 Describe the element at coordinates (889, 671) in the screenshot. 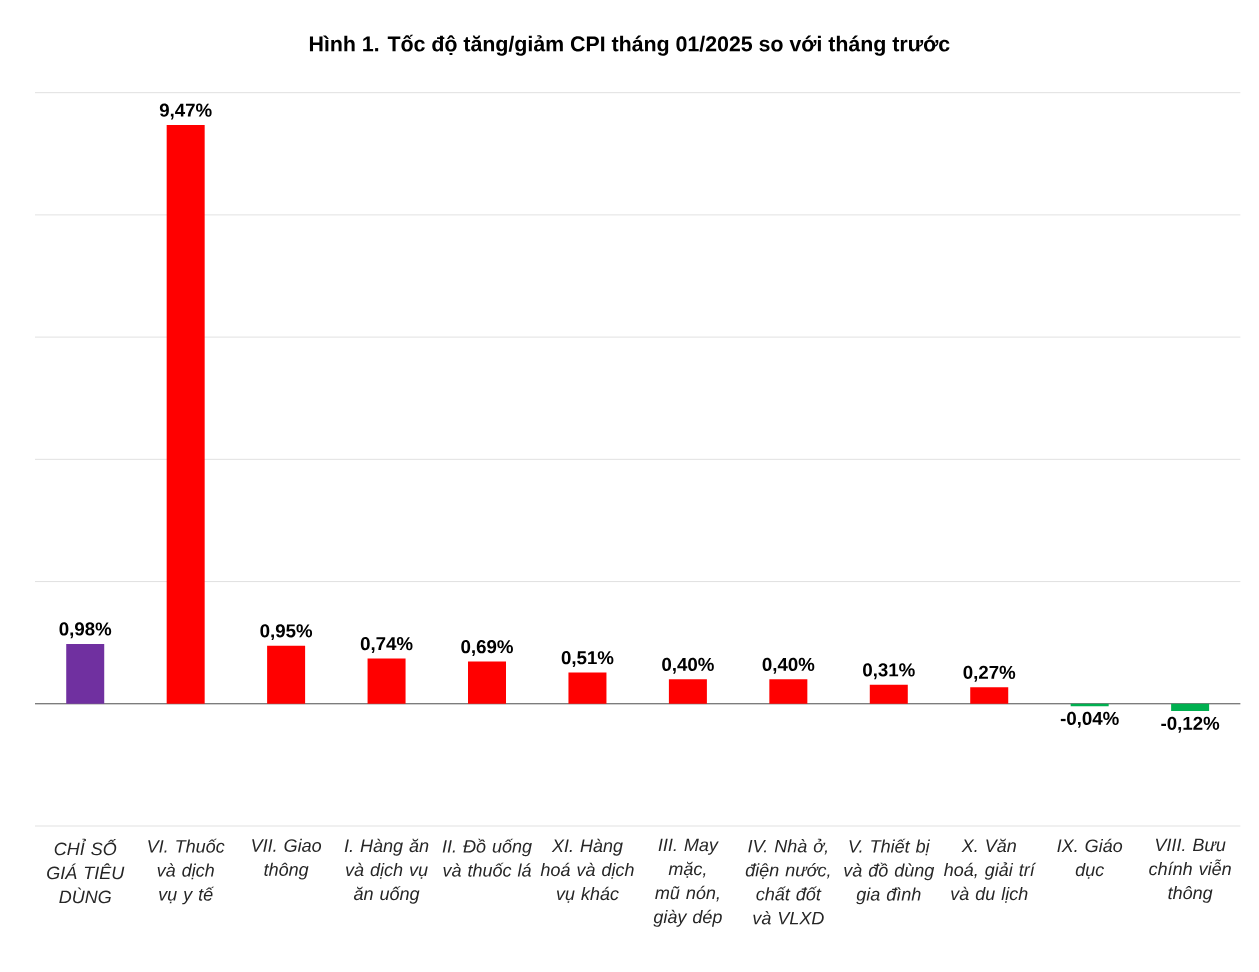

I see `data-label: 0,31%` at that location.